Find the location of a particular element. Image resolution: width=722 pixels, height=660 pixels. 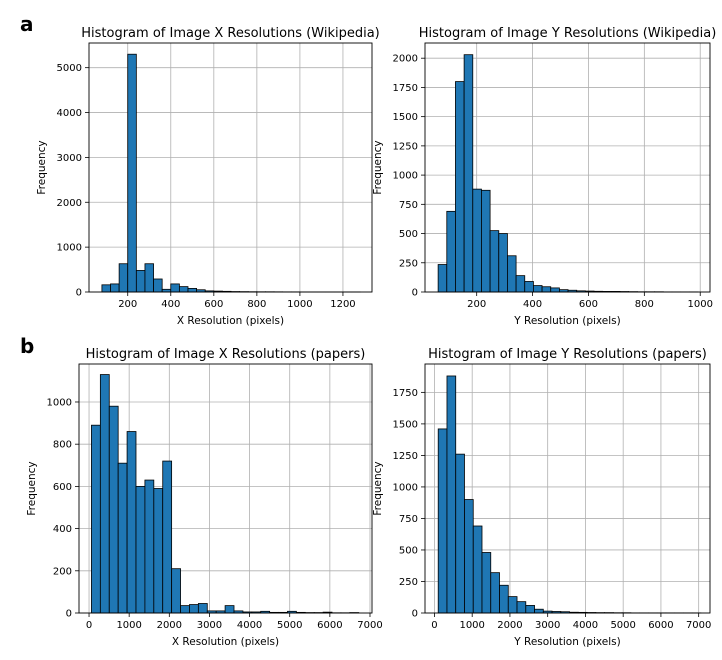

y-tick-label: 250 is located at coordinates (408, 582).